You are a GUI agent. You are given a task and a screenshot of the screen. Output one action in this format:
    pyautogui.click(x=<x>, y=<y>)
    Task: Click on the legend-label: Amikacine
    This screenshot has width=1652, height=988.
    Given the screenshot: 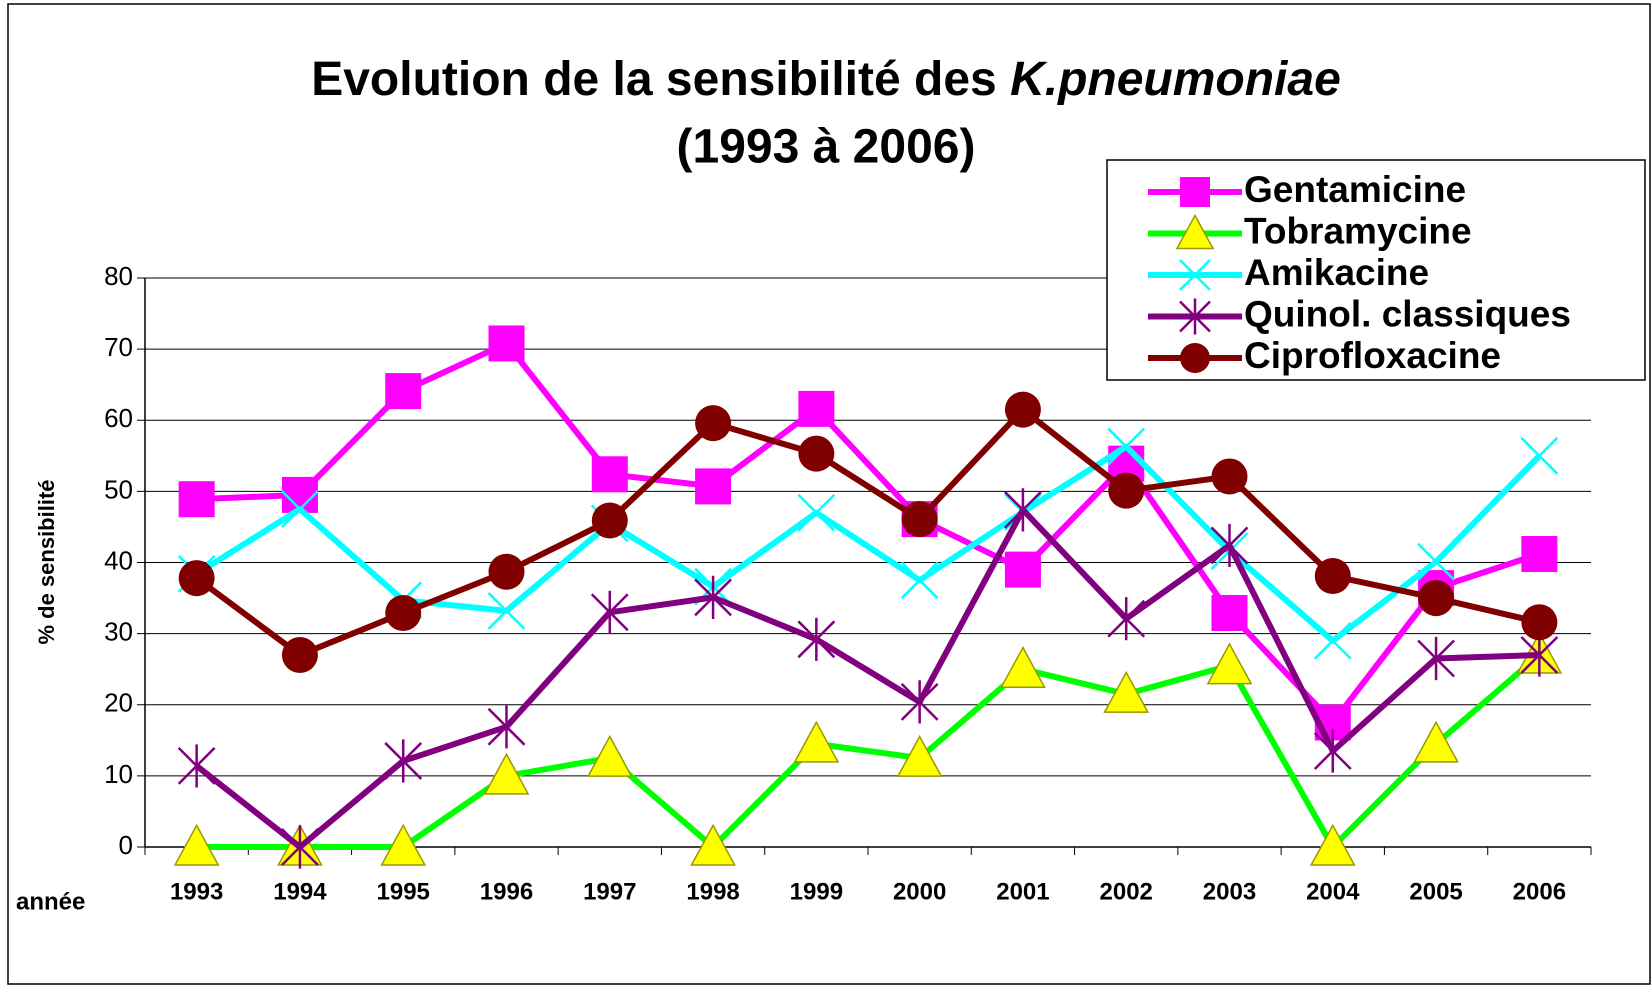 What is the action you would take?
    pyautogui.click(x=1336, y=272)
    